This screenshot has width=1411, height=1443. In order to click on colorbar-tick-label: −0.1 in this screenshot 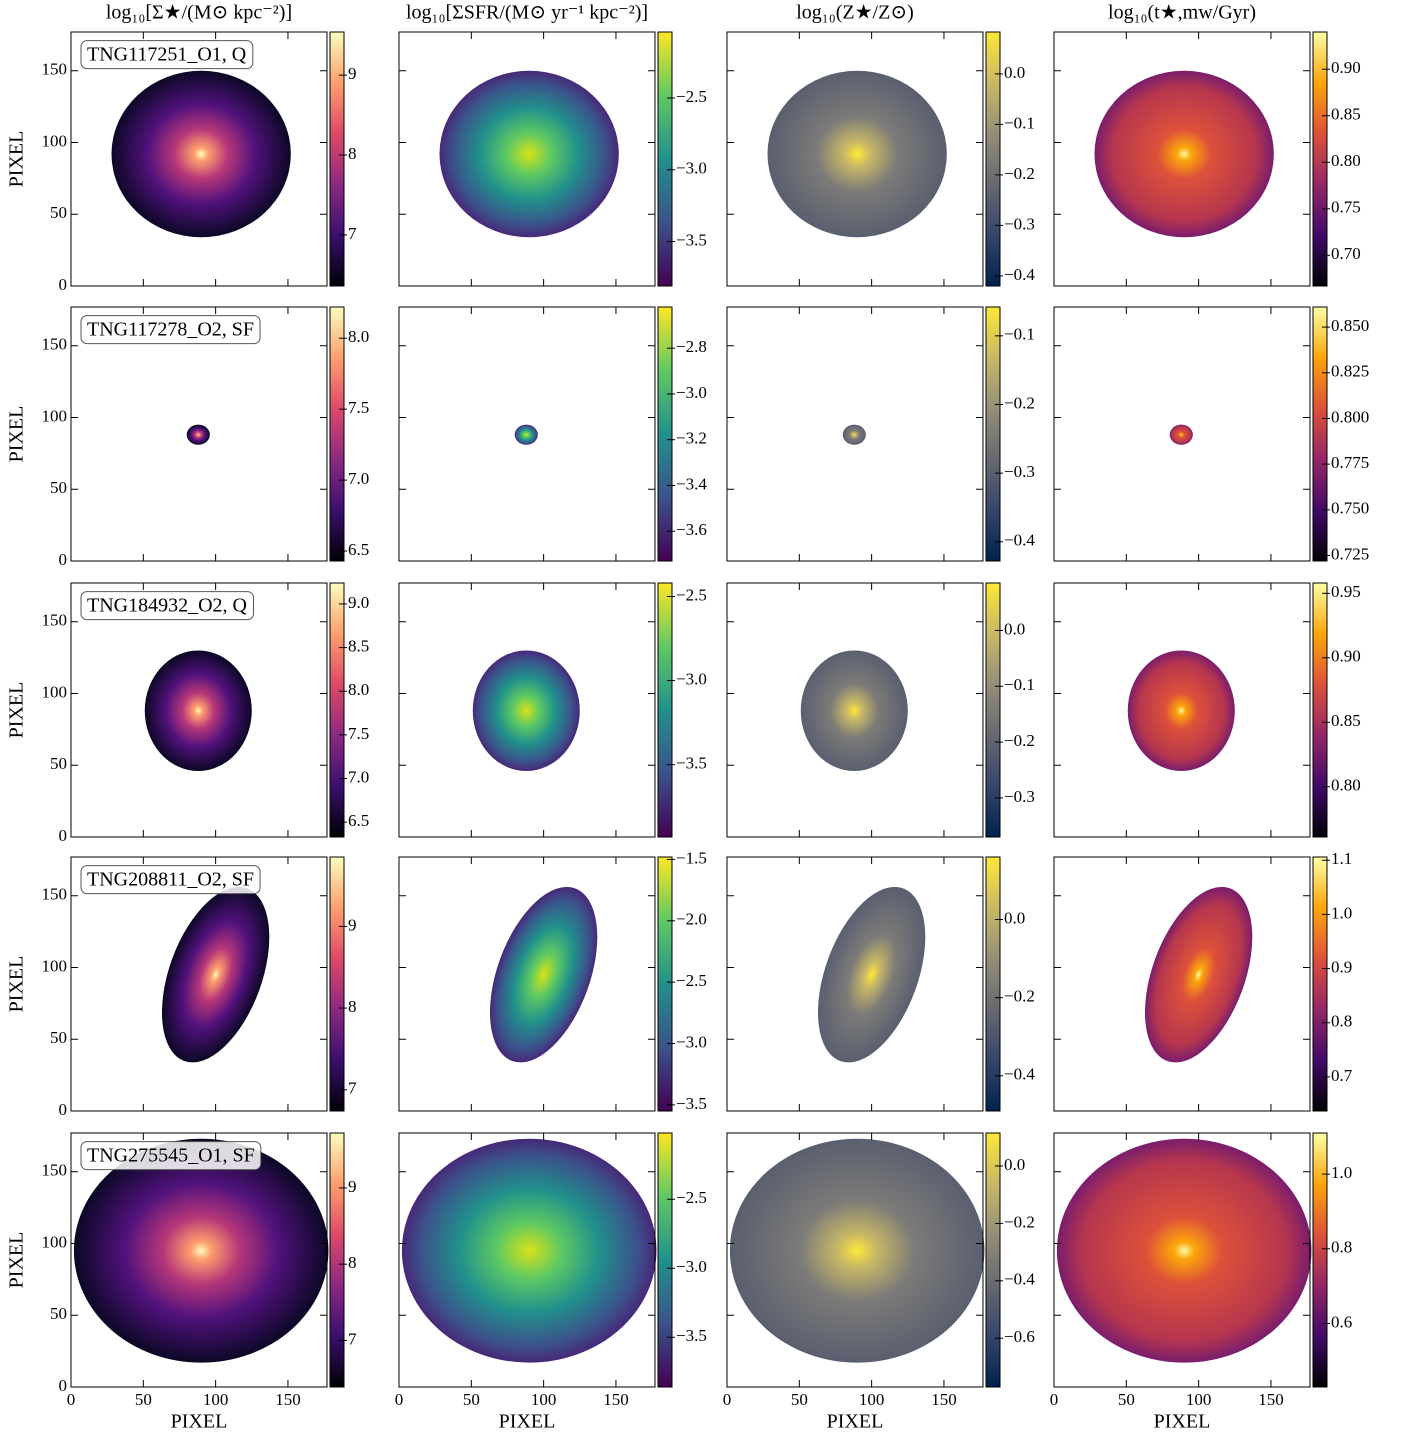, I will do `click(1019, 334)`.